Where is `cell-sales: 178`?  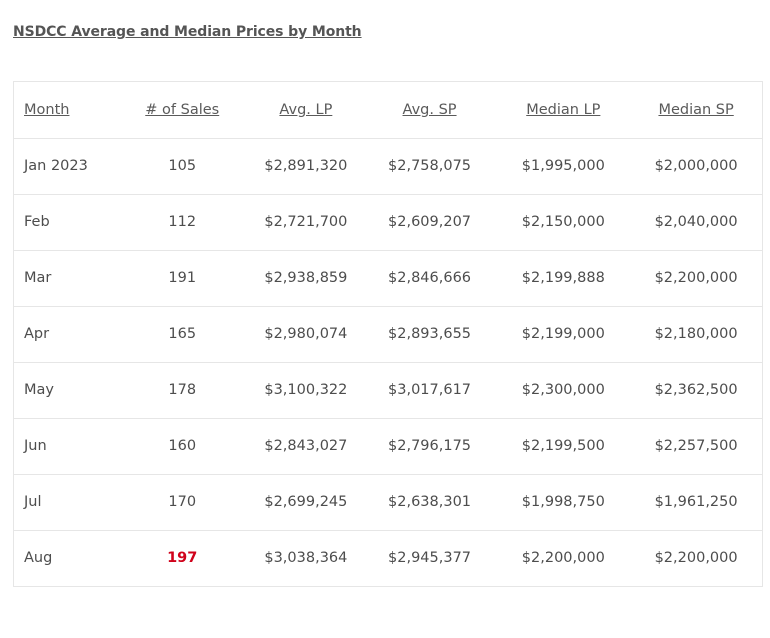
cell-sales: 178 is located at coordinates (182, 390).